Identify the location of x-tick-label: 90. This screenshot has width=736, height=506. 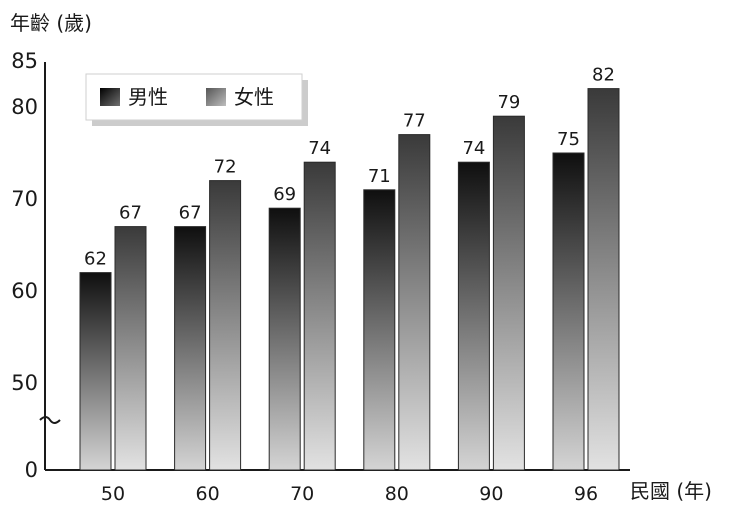
(491, 494).